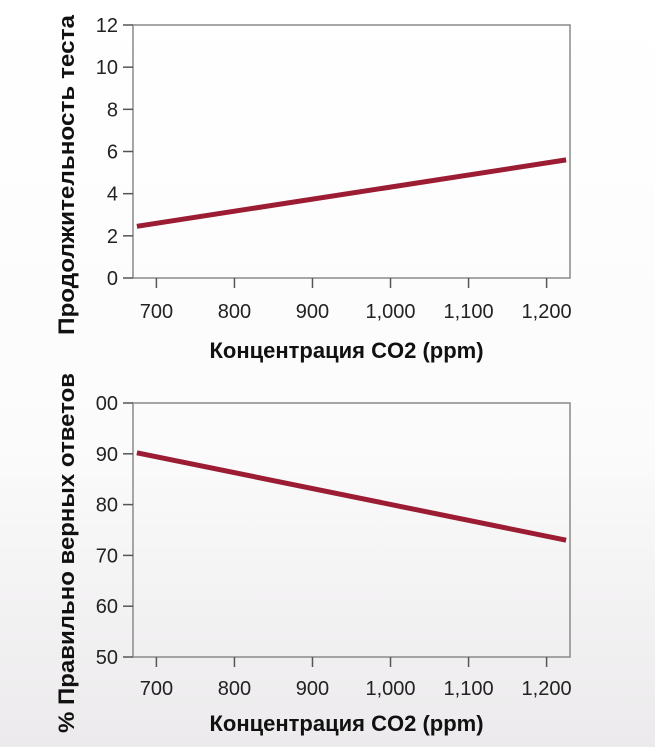 The height and width of the screenshot is (747, 655). What do you see at coordinates (112, 110) in the screenshot?
I see `chart1-y-tick-label: 8` at bounding box center [112, 110].